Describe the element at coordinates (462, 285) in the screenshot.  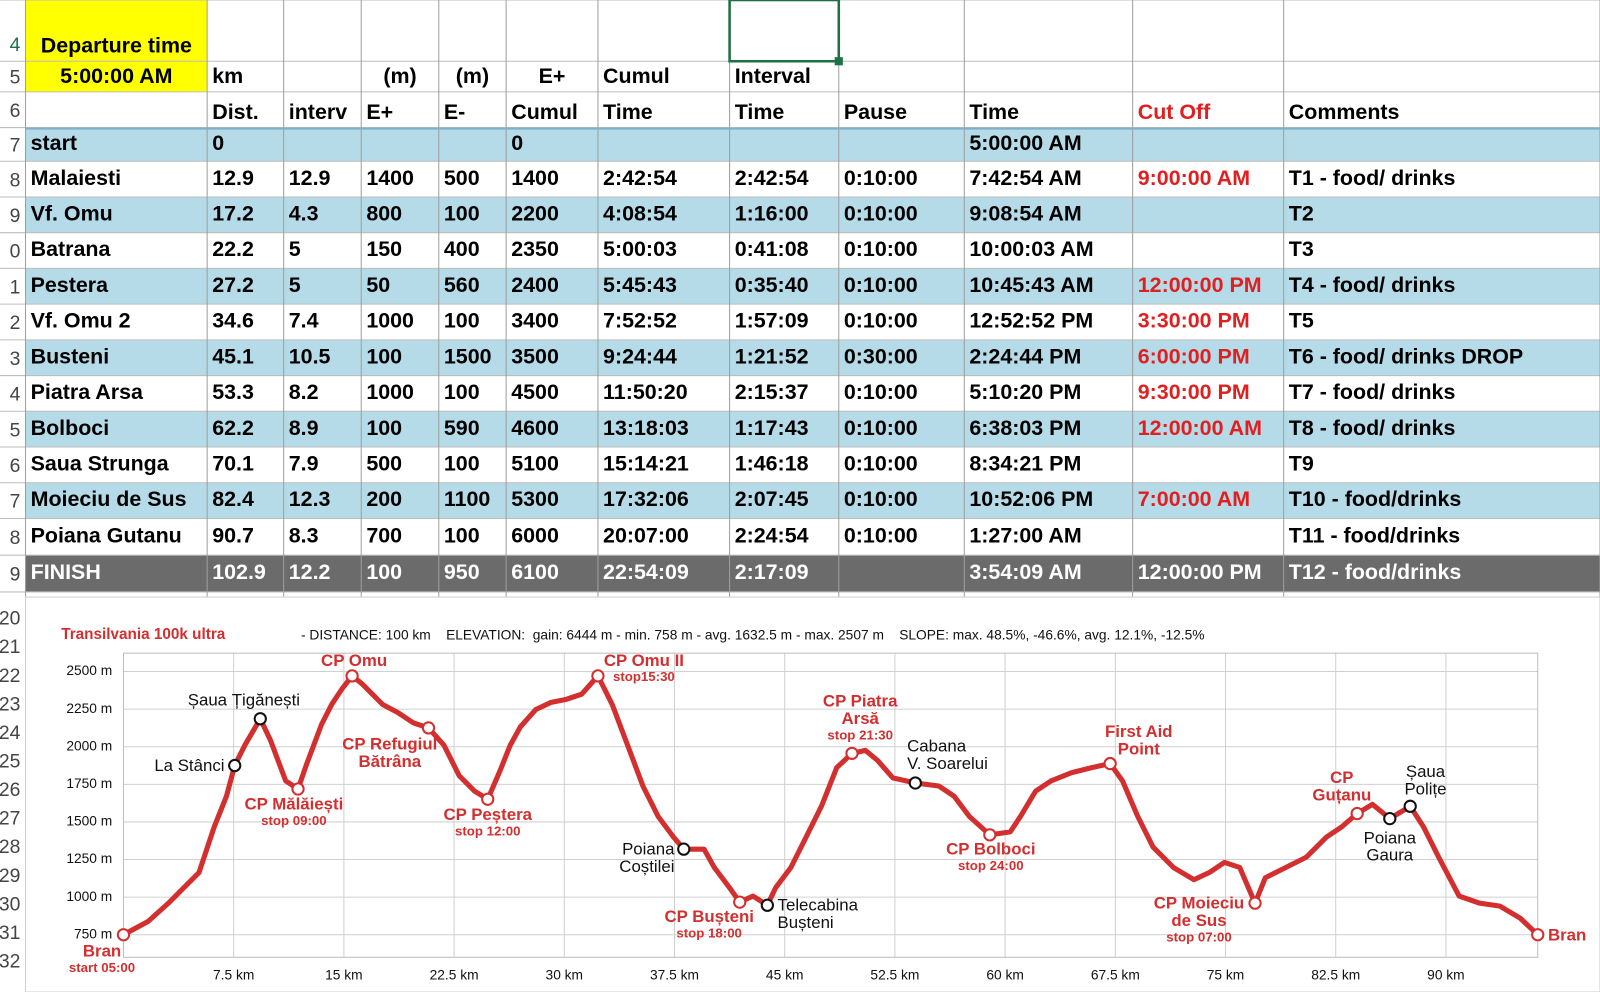
I see `cell-text: 560` at that location.